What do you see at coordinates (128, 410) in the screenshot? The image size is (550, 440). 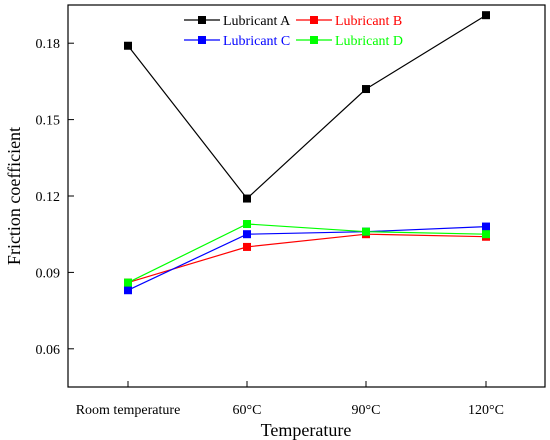 I see `x-tick-label: Room temperature` at bounding box center [128, 410].